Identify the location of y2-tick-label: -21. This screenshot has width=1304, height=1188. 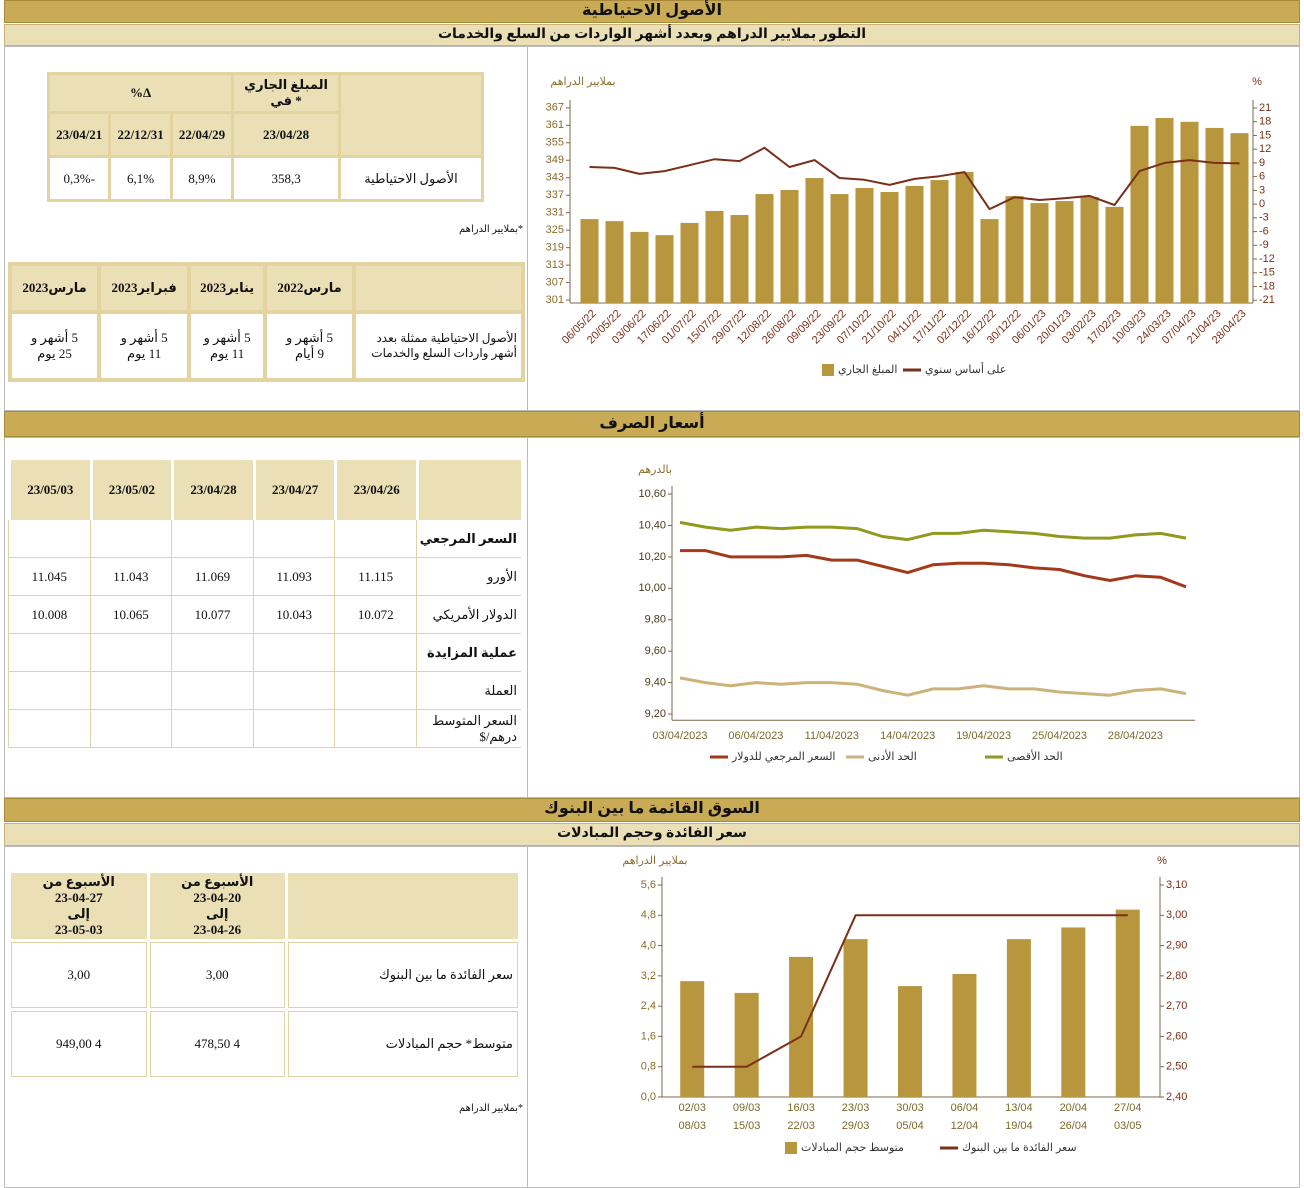
(1267, 300).